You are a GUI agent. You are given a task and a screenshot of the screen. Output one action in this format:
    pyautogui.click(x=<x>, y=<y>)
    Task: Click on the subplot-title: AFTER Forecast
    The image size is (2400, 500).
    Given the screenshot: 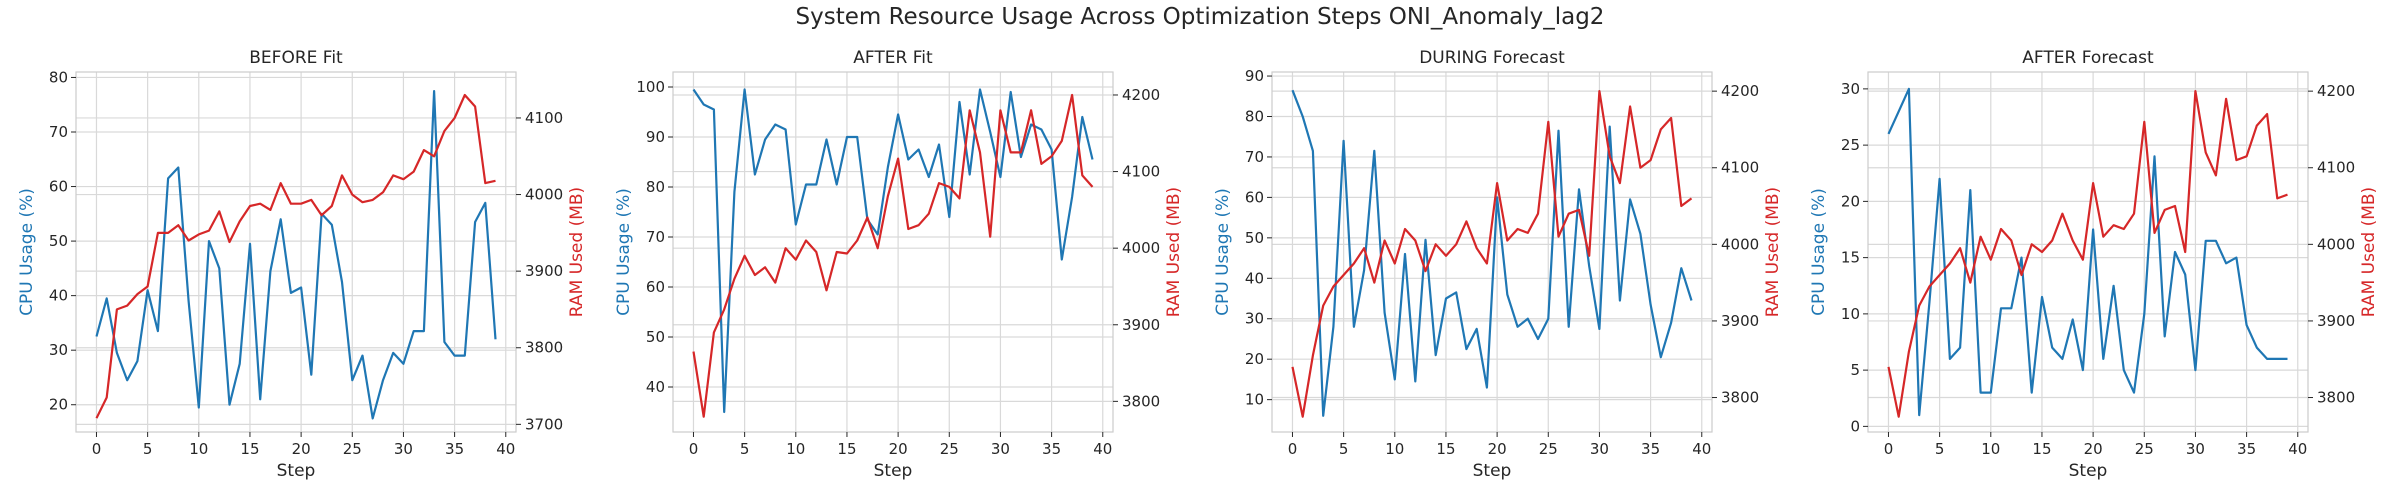 What is the action you would take?
    pyautogui.click(x=2088, y=58)
    